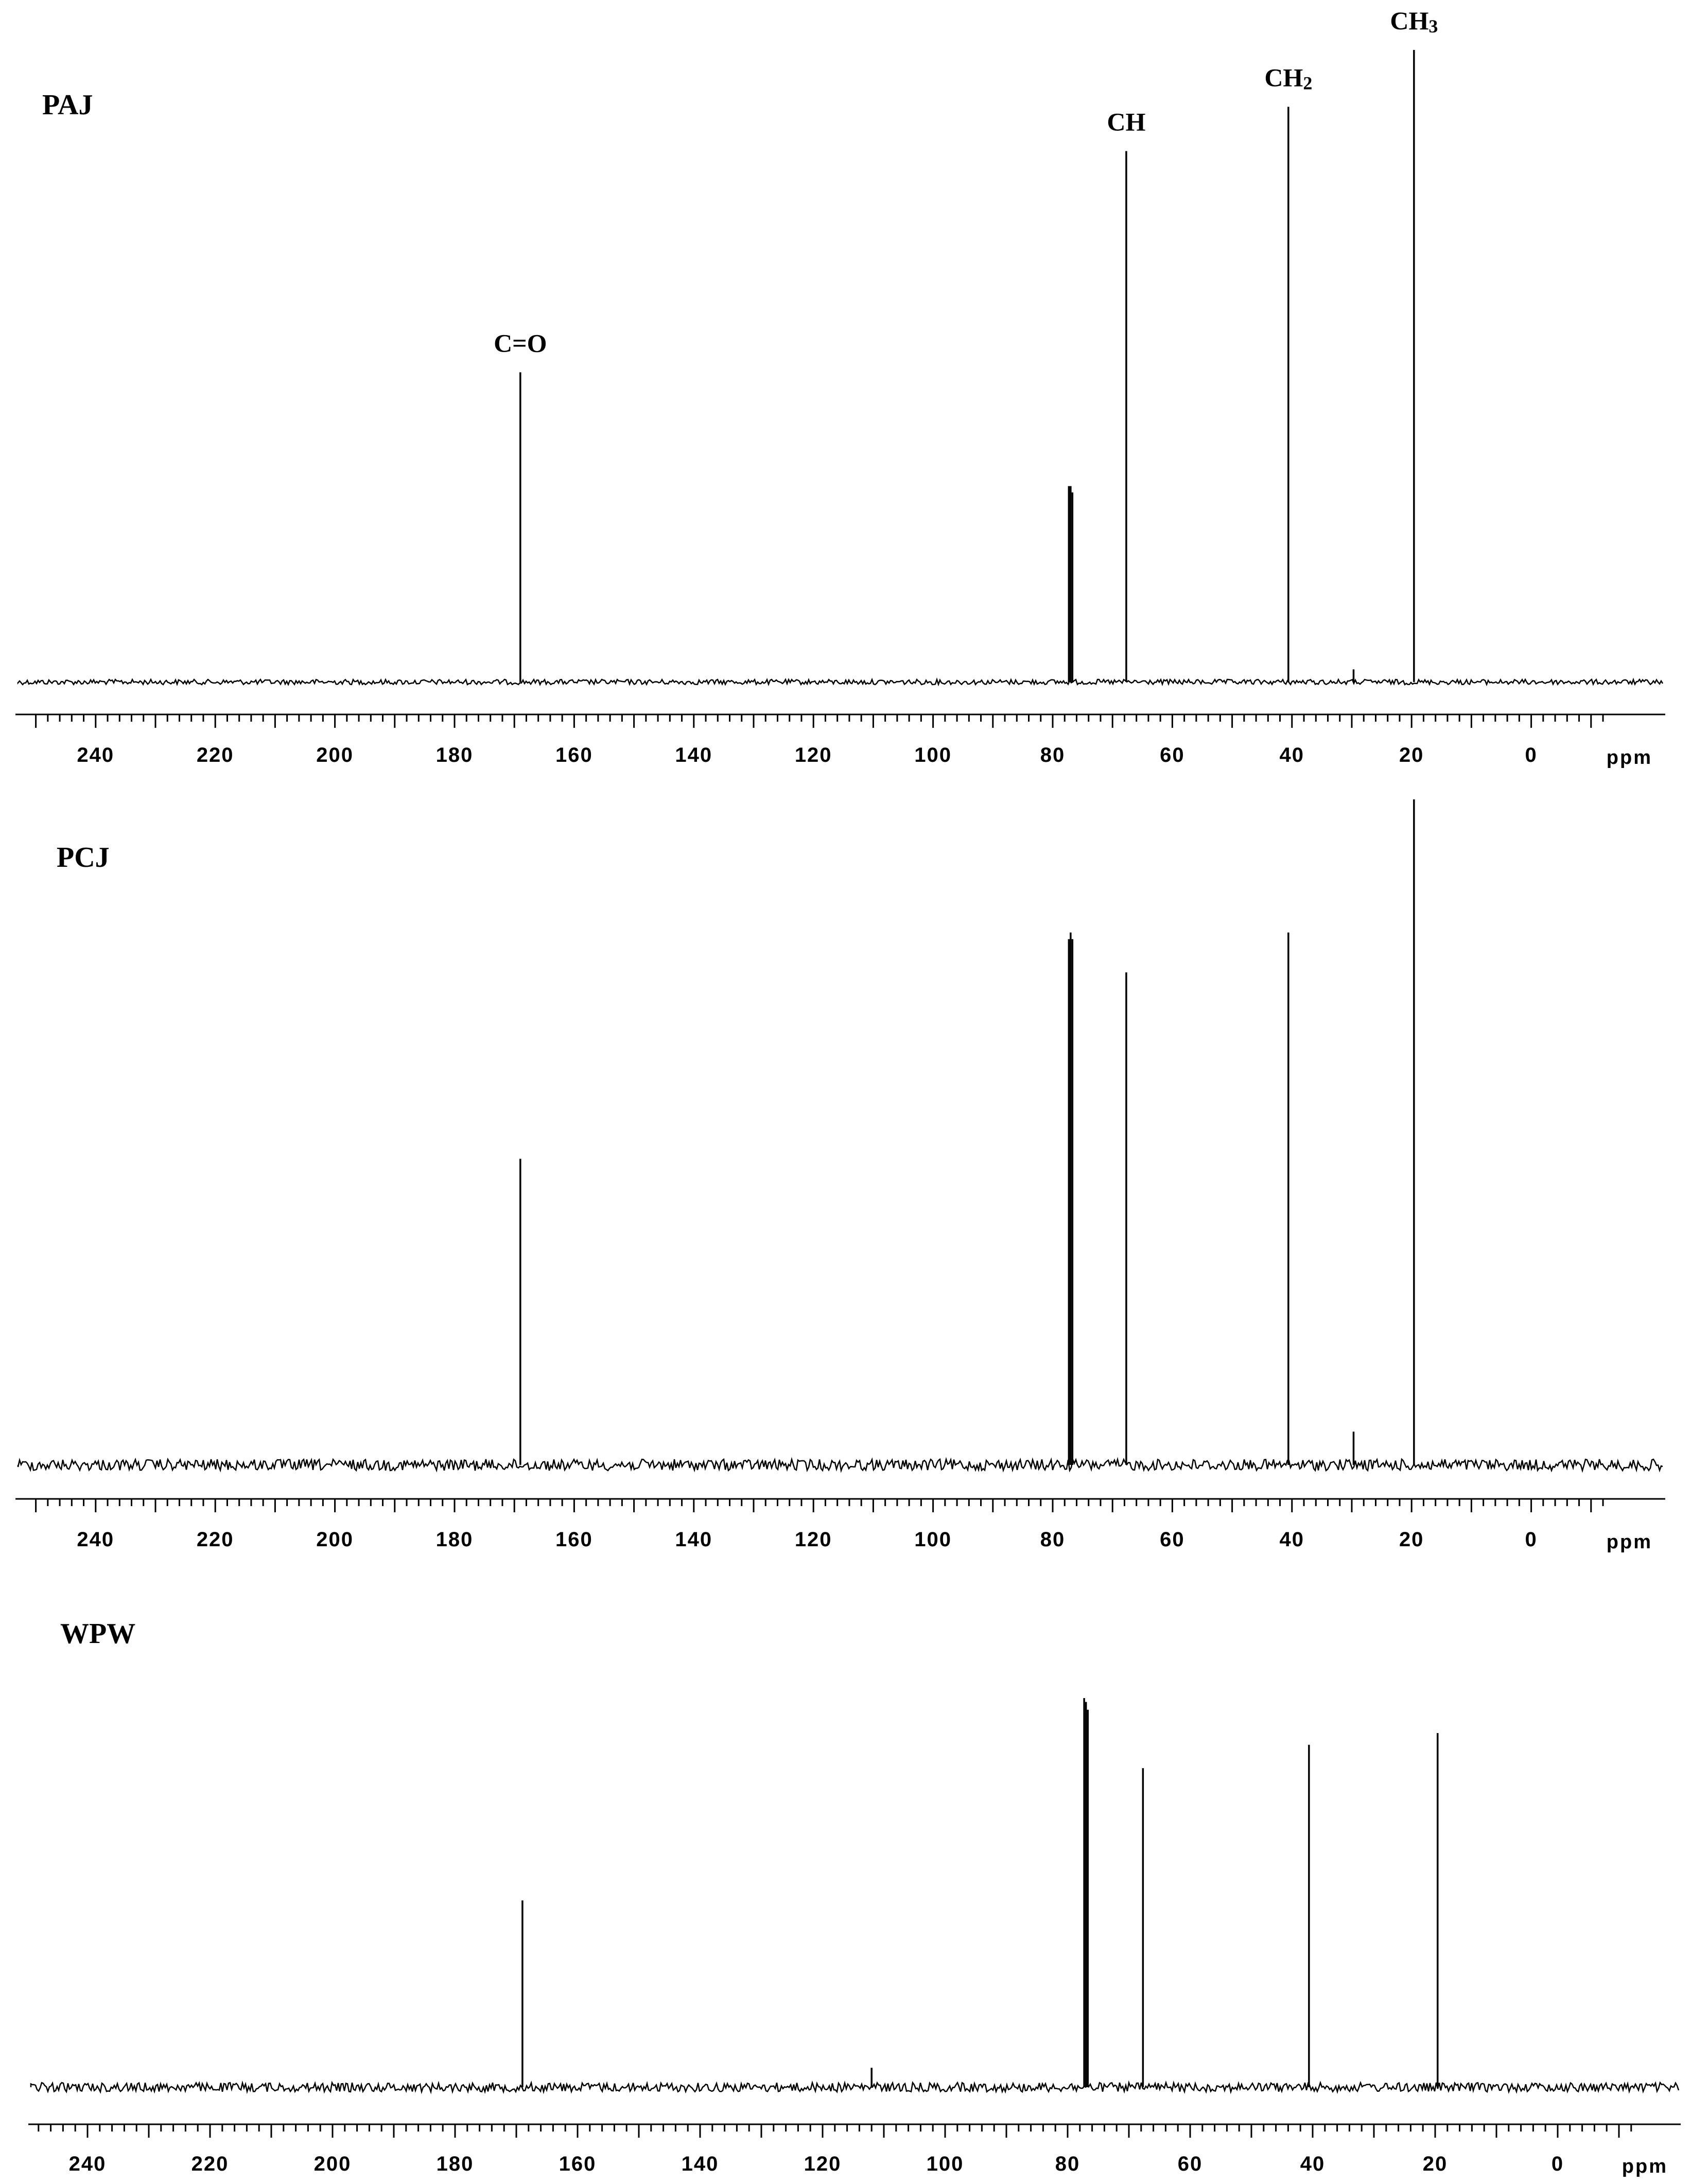  Describe the element at coordinates (520, 342) in the screenshot. I see `peak-label: C=O` at that location.